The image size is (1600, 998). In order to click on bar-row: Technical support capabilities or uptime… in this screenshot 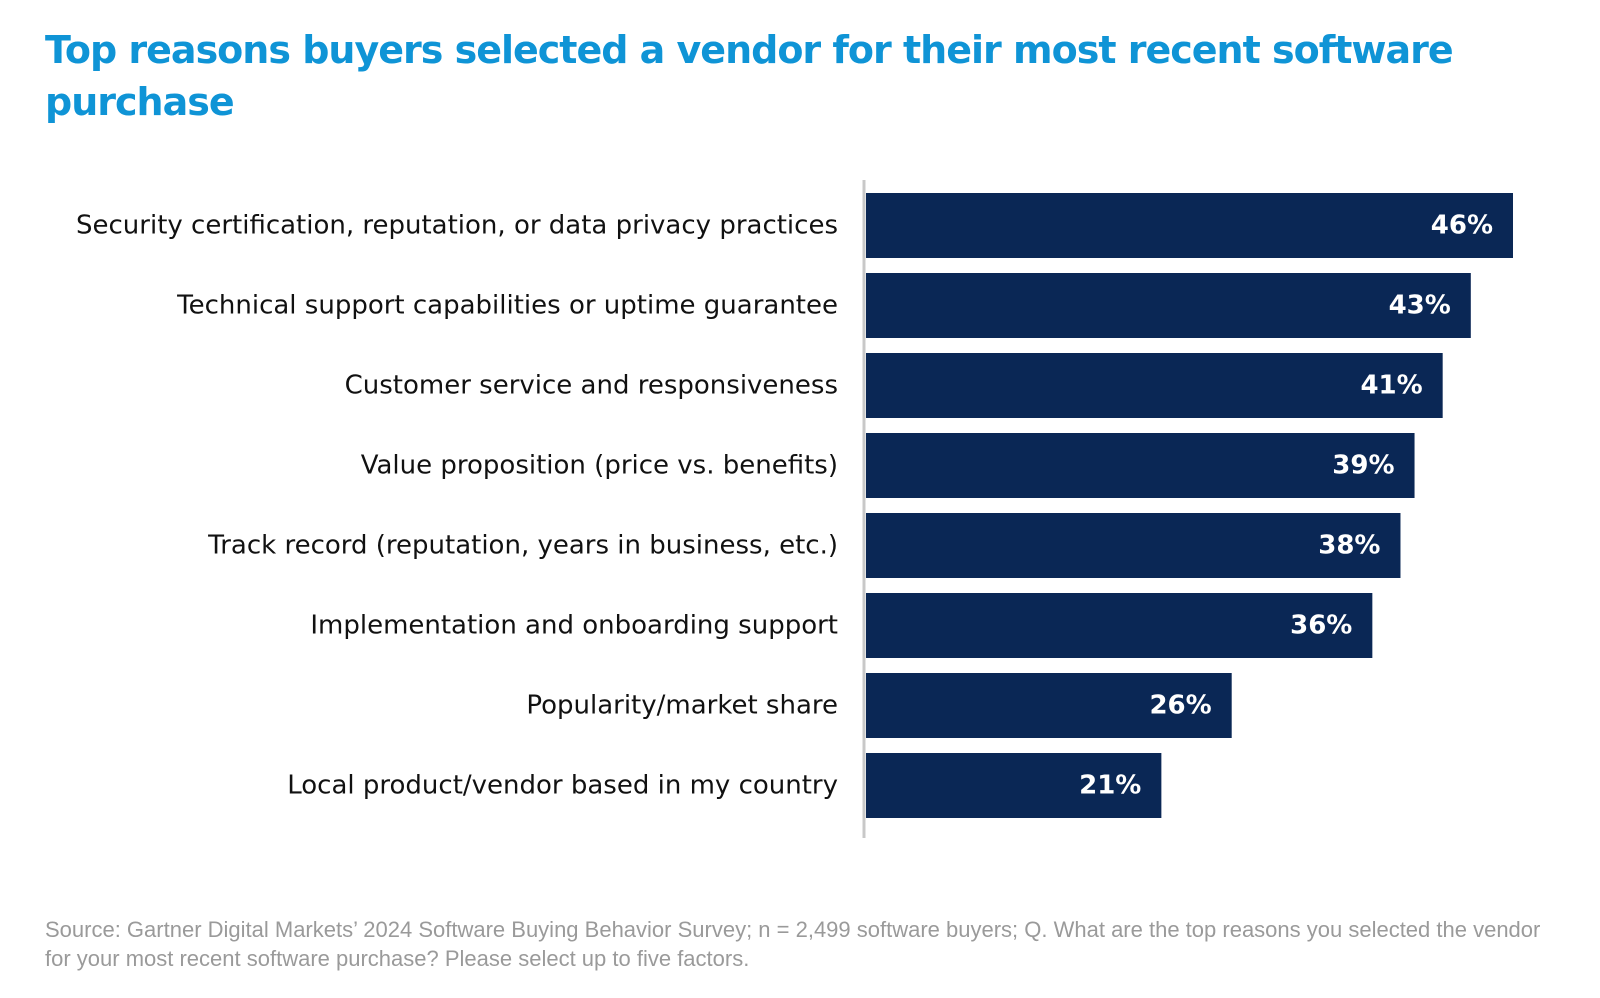, I will do `click(823, 305)`.